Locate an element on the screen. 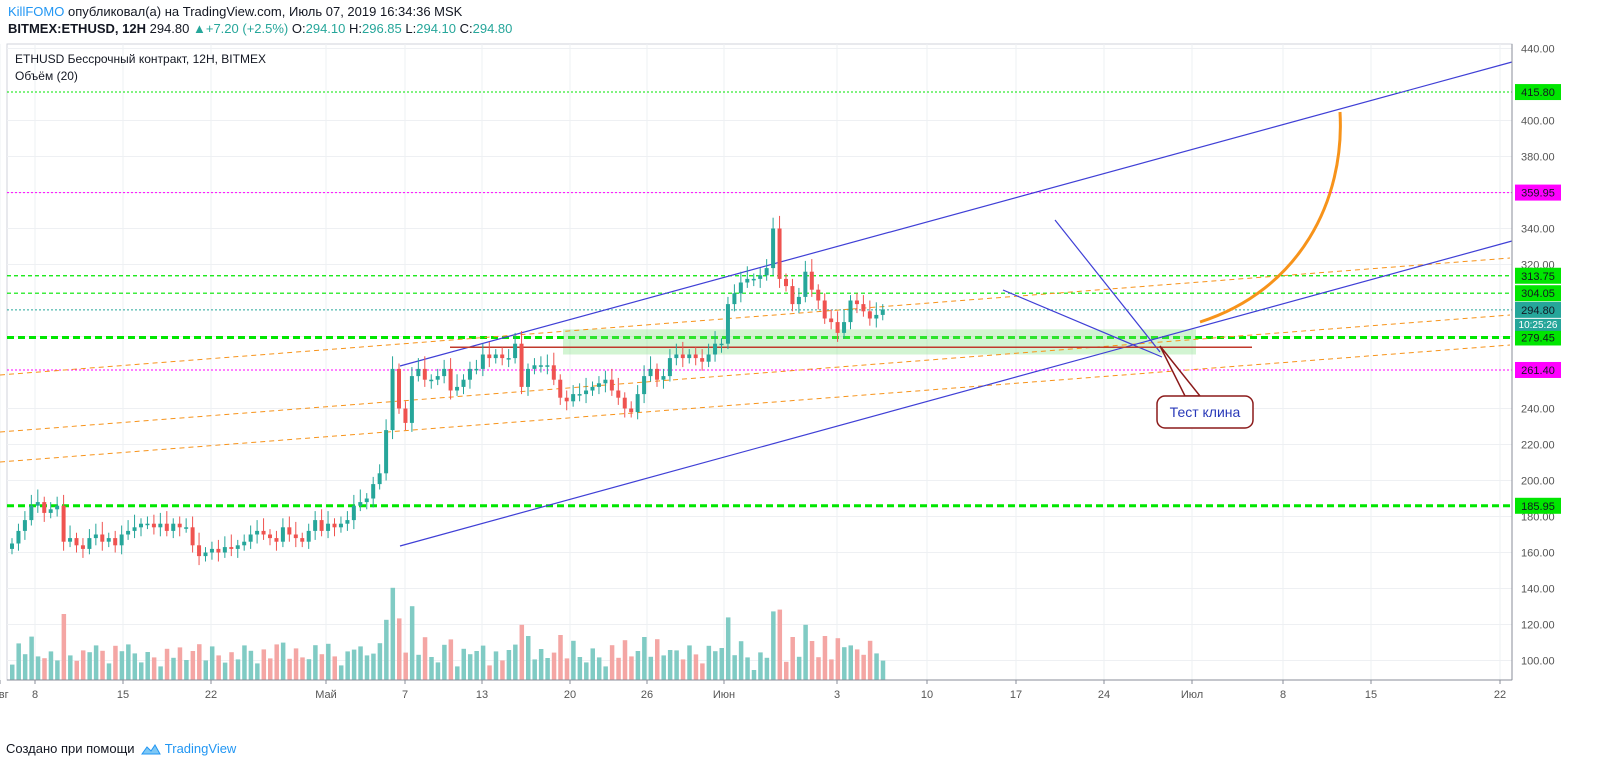 The height and width of the screenshot is (765, 1615). annotation-callout: Тест клина is located at coordinates (1205, 412).